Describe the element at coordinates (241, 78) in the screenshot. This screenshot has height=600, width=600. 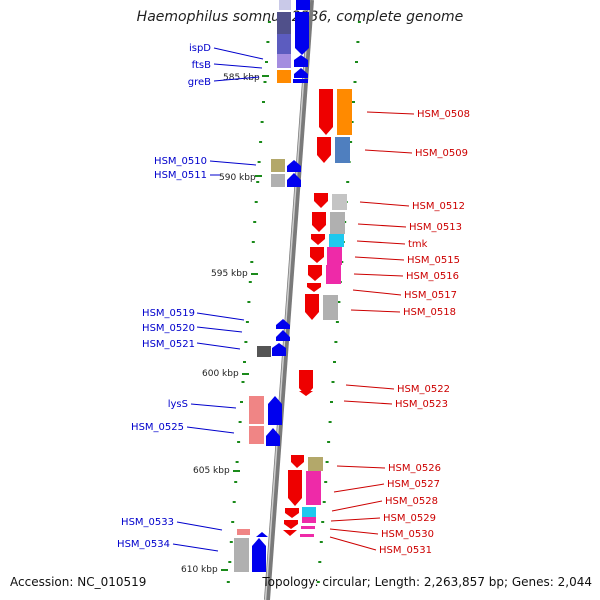
I see `kbp-label: 585 kbp` at that location.